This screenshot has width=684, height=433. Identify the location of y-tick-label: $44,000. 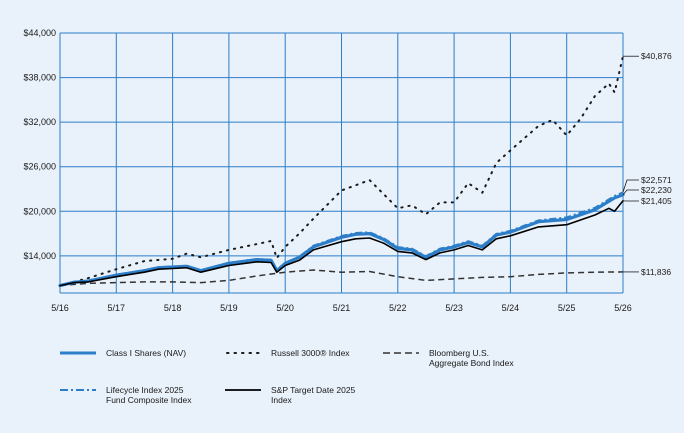
(39, 33).